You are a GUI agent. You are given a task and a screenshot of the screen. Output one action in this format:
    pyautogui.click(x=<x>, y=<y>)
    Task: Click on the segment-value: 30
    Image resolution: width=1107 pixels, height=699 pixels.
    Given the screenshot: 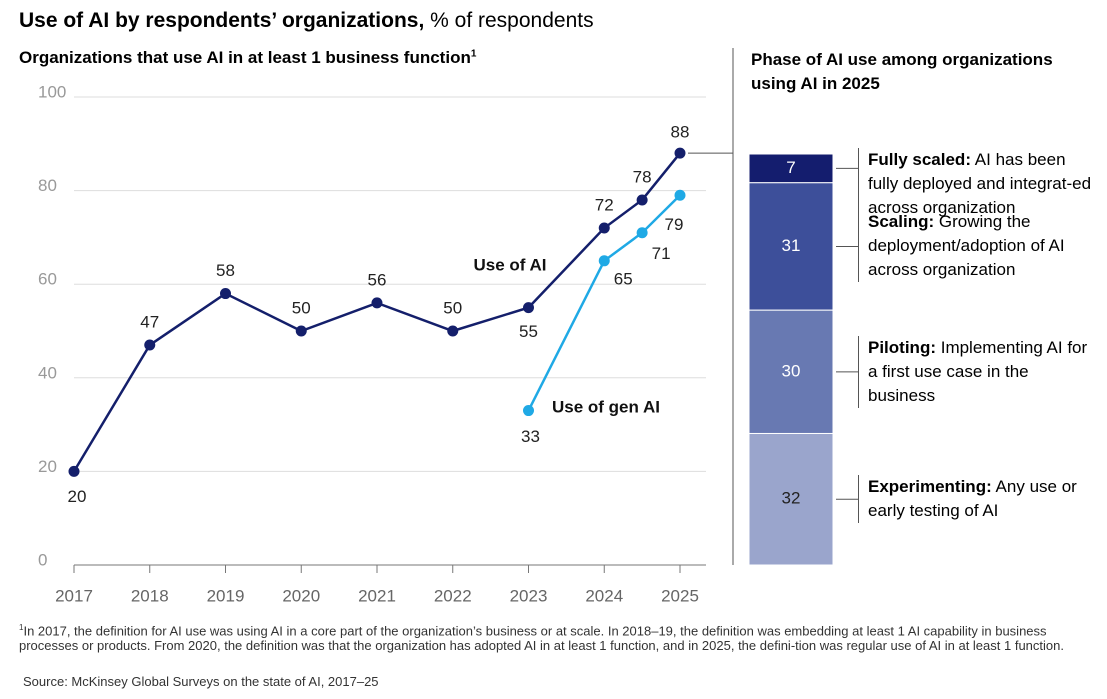 What is the action you would take?
    pyautogui.click(x=791, y=370)
    